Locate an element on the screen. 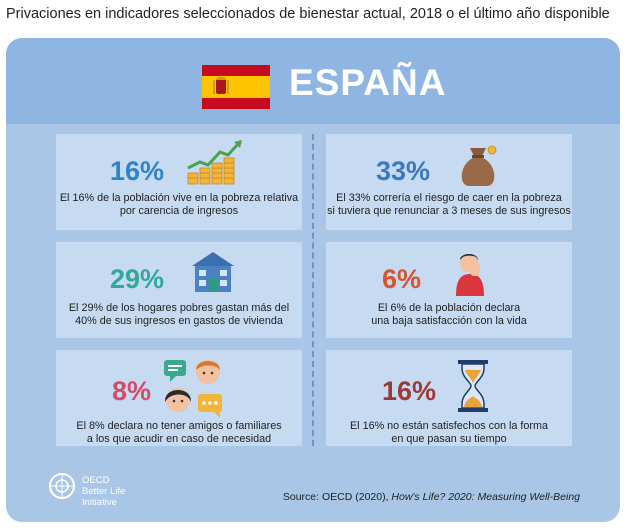 Image resolution: width=630 pixels, height=530 pixels. oecd-better-life-logo: OECD Better Life Initiative is located at coordinates (104, 491).